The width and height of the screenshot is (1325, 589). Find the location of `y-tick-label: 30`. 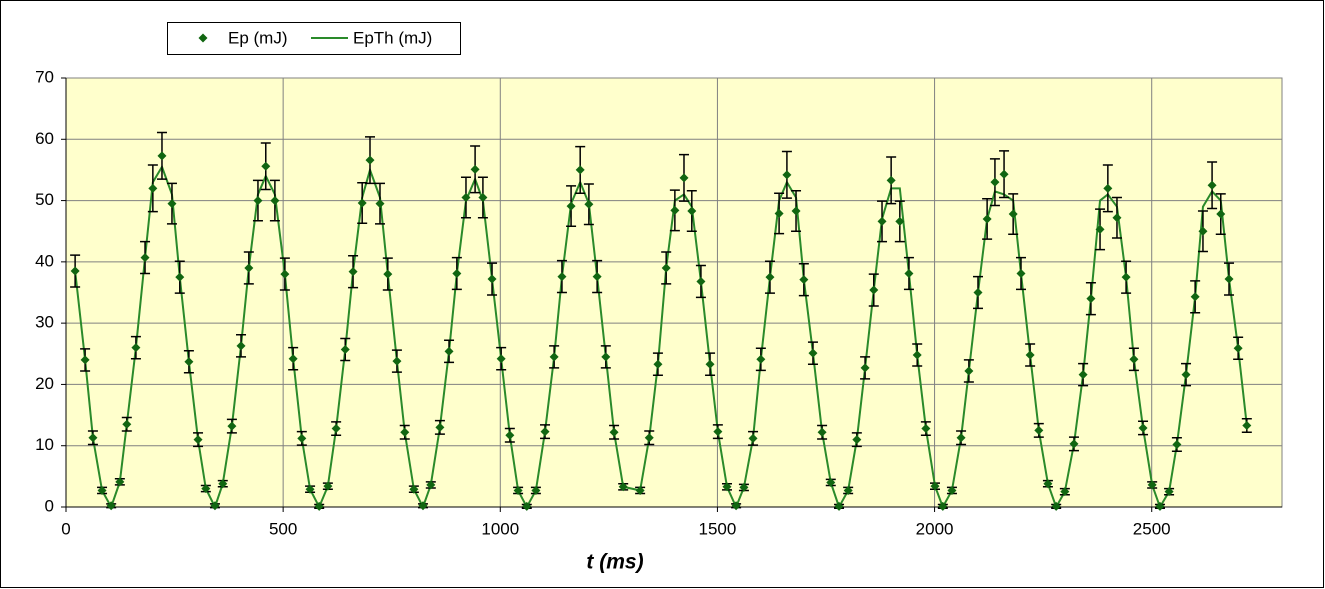

y-tick-label: 30 is located at coordinates (44, 322).